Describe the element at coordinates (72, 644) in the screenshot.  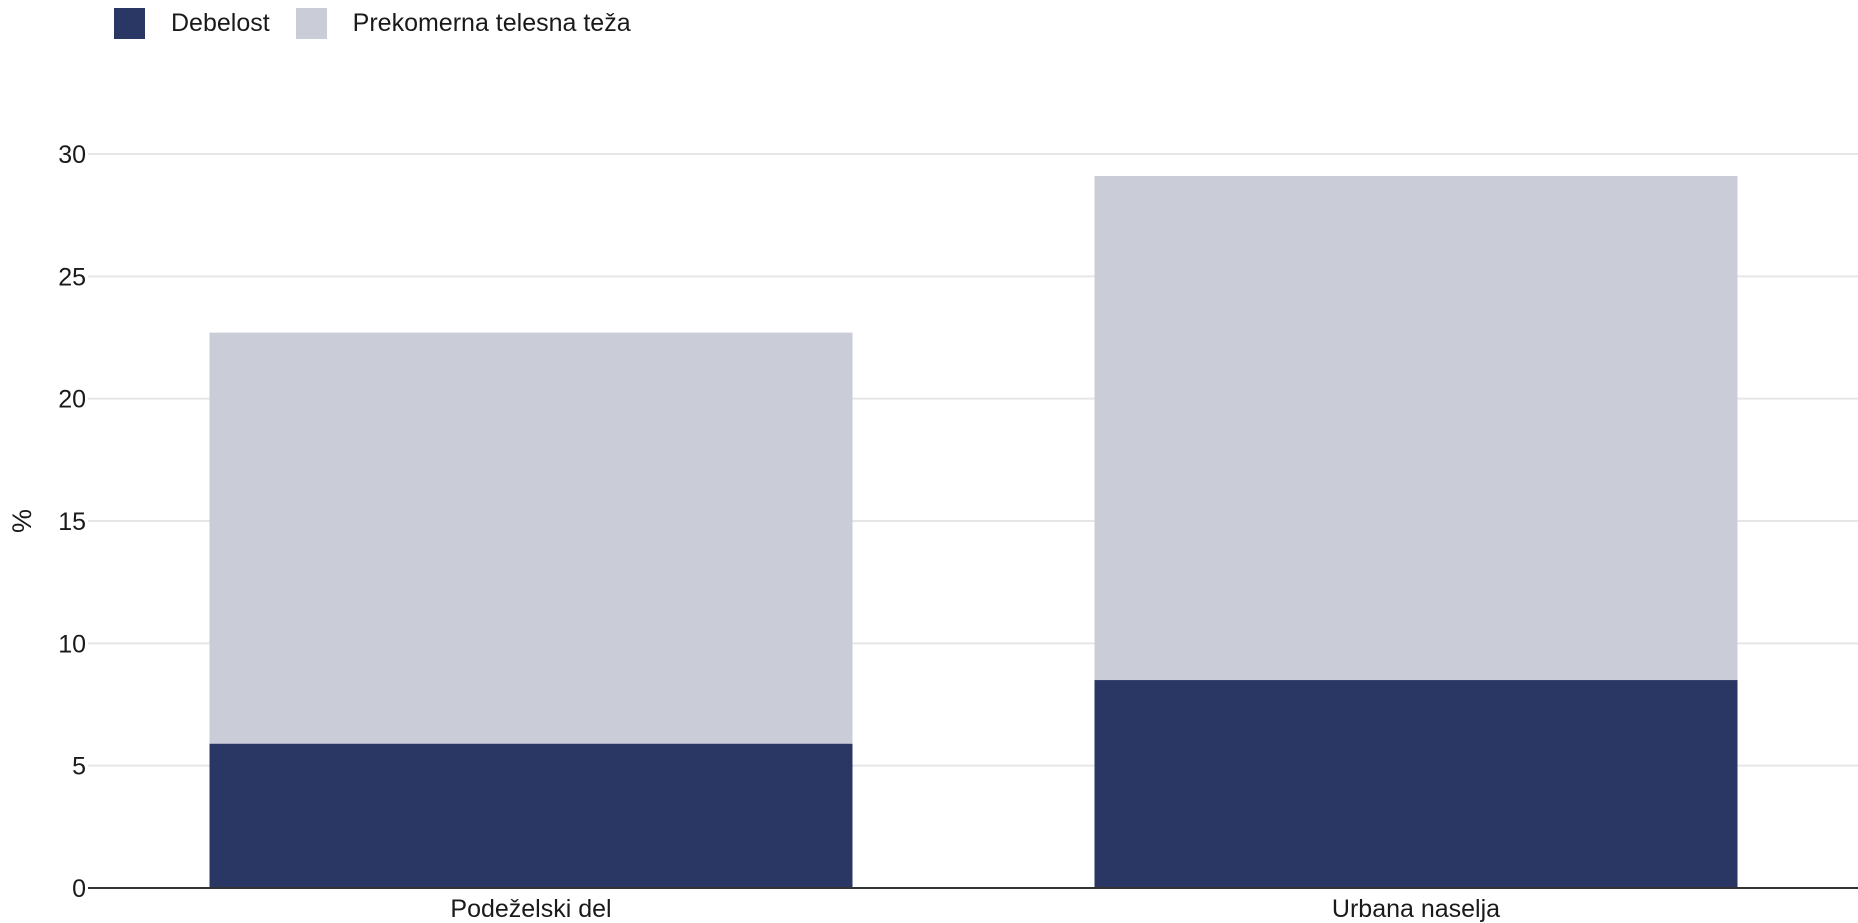
I see `y-tick-label-10: 10` at that location.